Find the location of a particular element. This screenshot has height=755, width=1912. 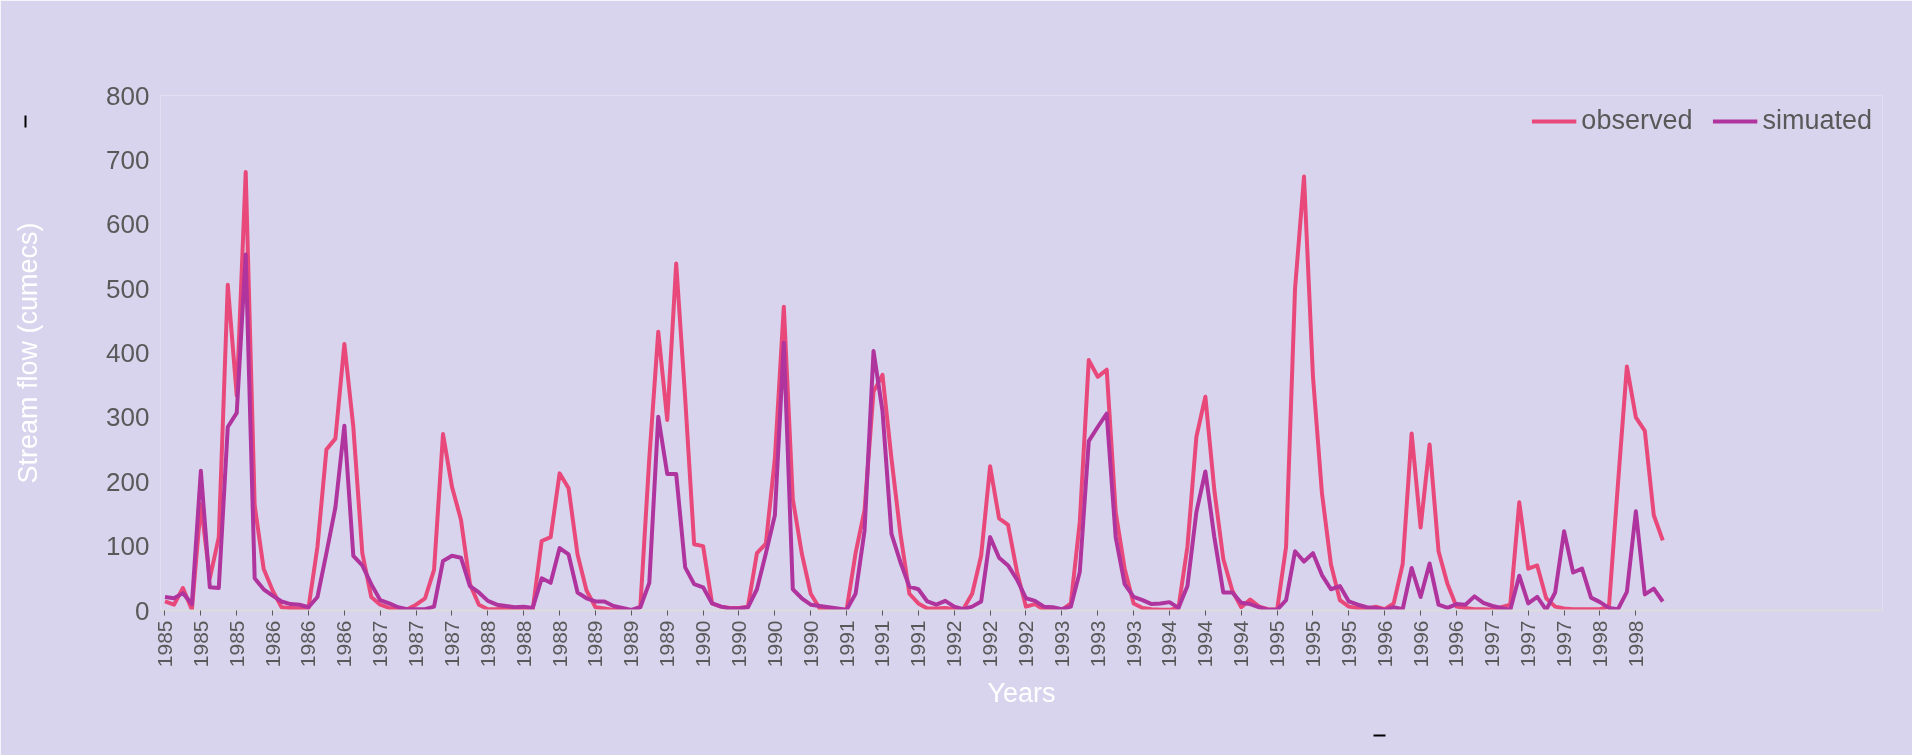

y-tick-label: 500 is located at coordinates (128, 288).